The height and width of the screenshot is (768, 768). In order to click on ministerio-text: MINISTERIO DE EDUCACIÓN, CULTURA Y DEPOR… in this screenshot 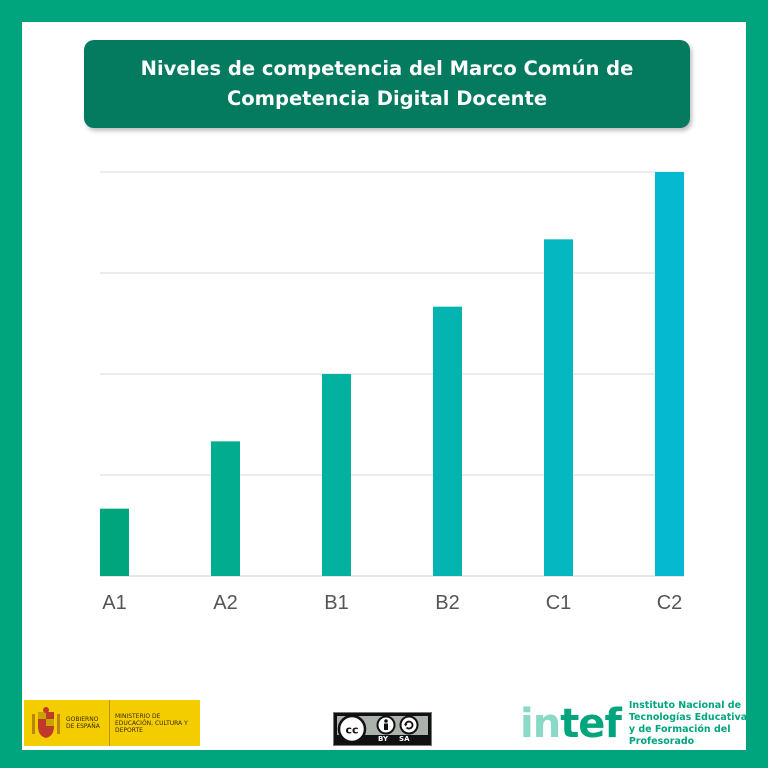, I will do `click(151, 723)`.